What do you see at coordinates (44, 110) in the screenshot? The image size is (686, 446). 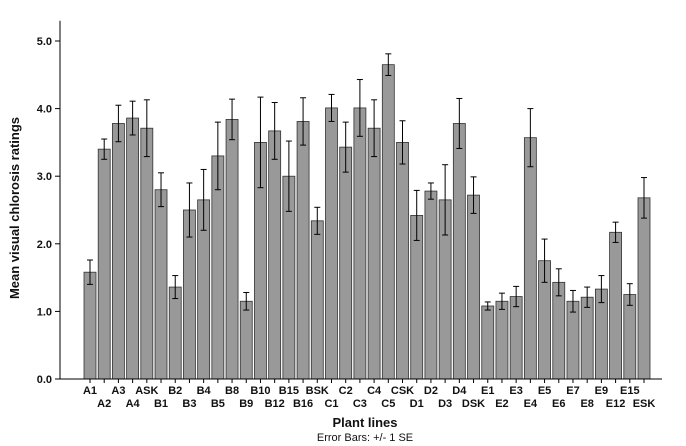 I see `y-tick-label: 4.0` at bounding box center [44, 110].